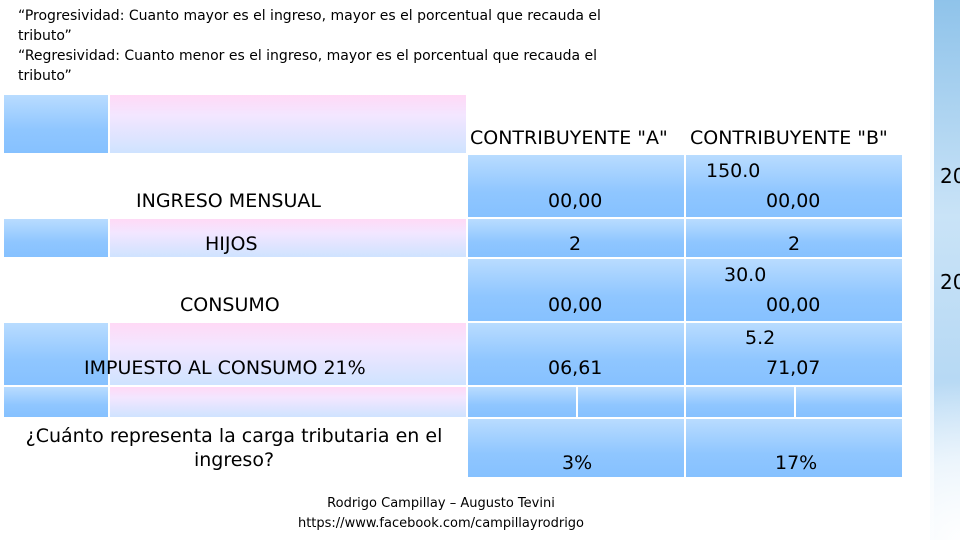 This screenshot has width=960, height=540. I want to click on ingreso-a-value: 00,00, so click(575, 201).